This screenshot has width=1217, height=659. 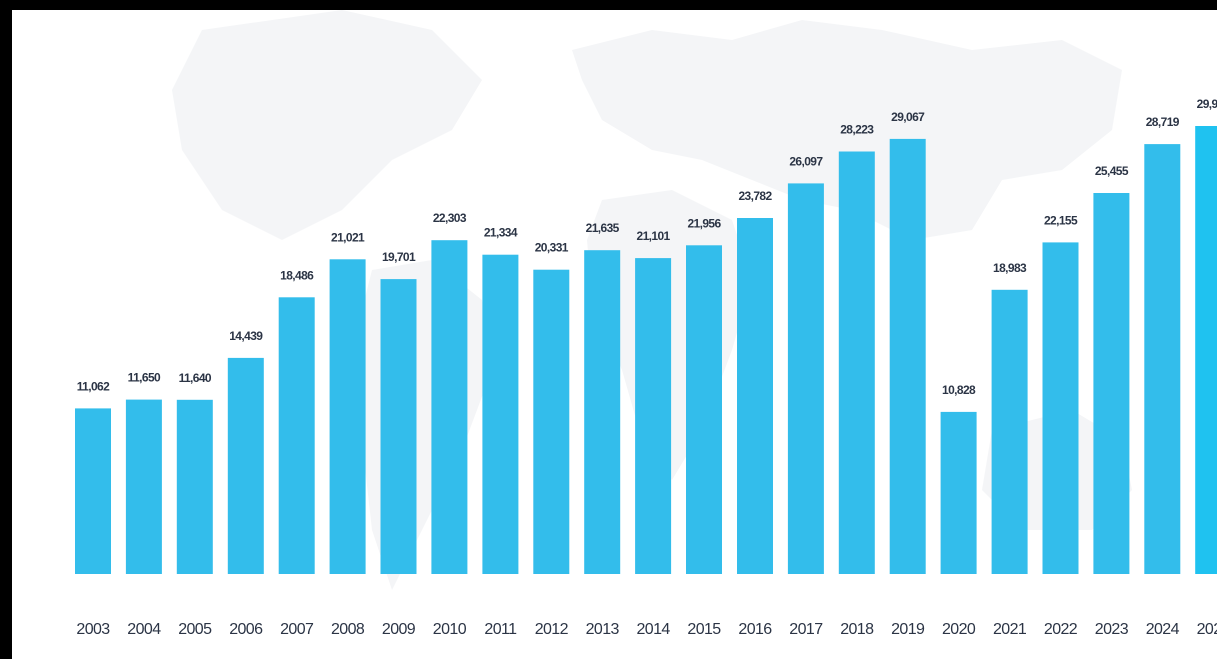 What do you see at coordinates (93, 386) in the screenshot?
I see `value-label-2003: 11,062` at bounding box center [93, 386].